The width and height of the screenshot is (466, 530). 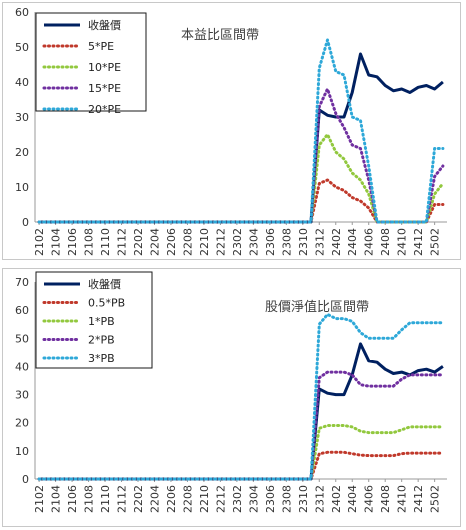 What do you see at coordinates (22, 282) in the screenshot?
I see `y-tick-label: 70` at bounding box center [22, 282].